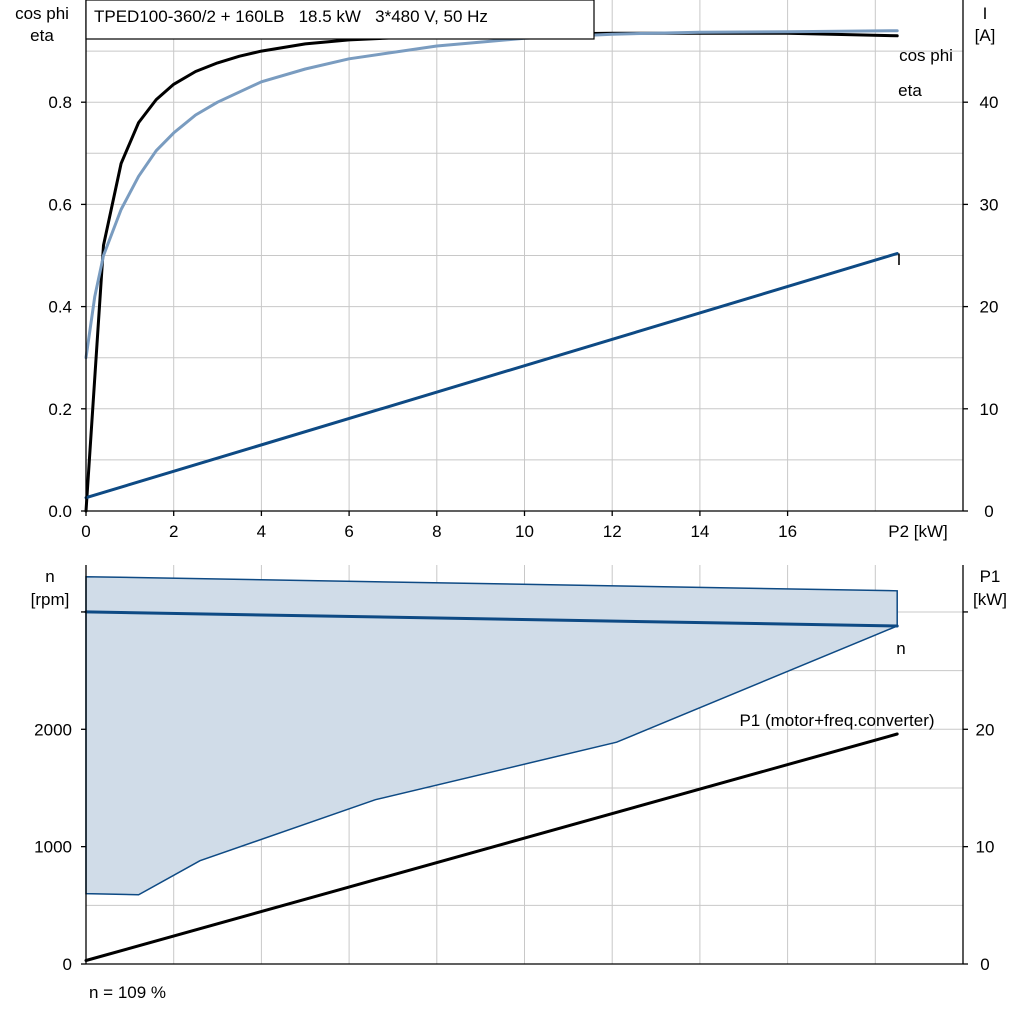 The image size is (1024, 1029). What do you see at coordinates (173, 531) in the screenshot?
I see `x-tick-label: 2` at bounding box center [173, 531].